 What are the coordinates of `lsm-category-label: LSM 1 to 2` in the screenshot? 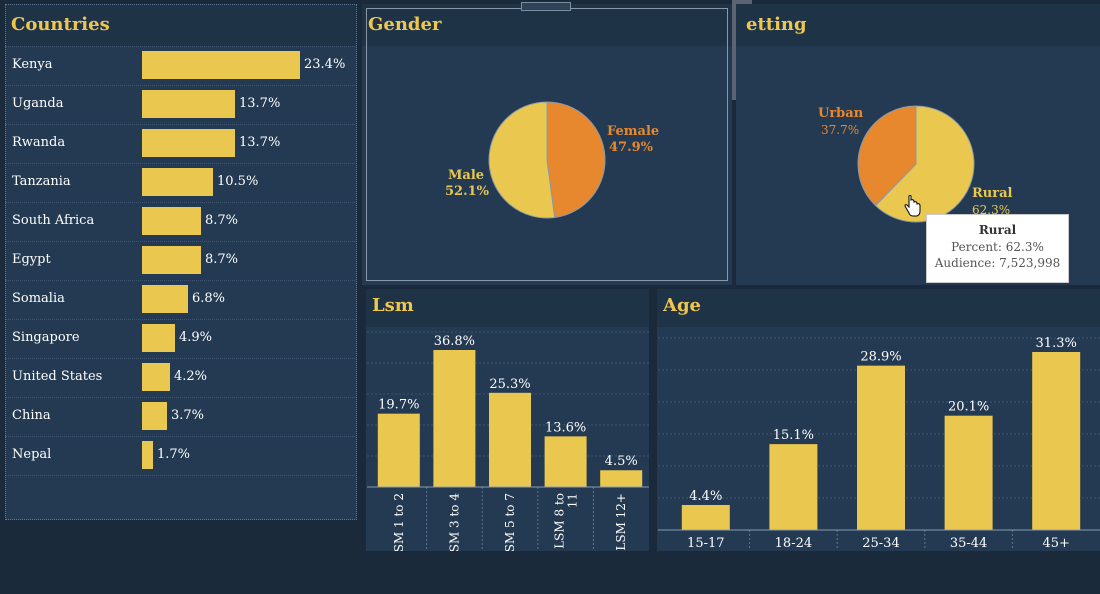 It's located at (399, 522).